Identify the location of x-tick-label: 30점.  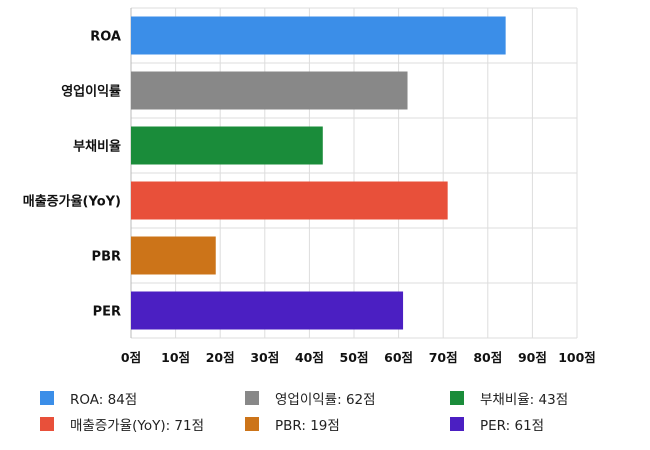
(264, 357).